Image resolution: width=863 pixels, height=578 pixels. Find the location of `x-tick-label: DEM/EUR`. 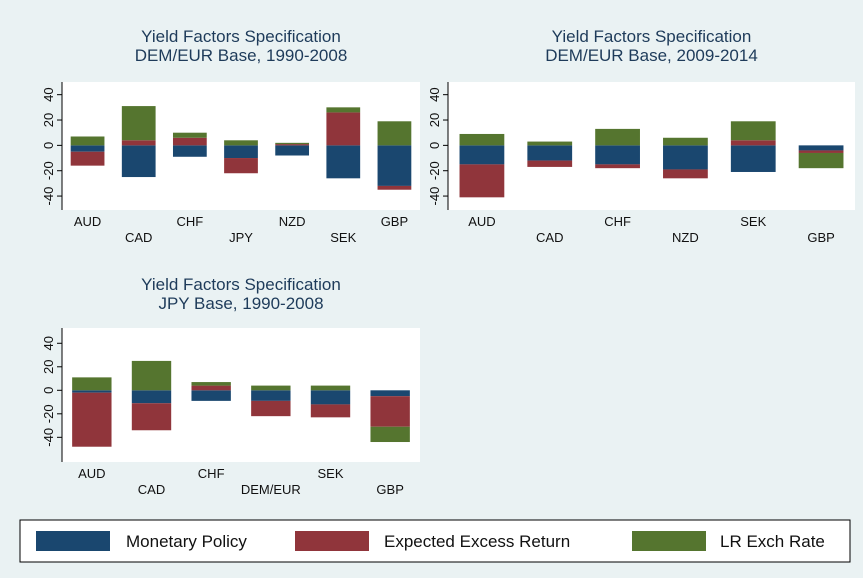

x-tick-label: DEM/EUR is located at coordinates (271, 489).